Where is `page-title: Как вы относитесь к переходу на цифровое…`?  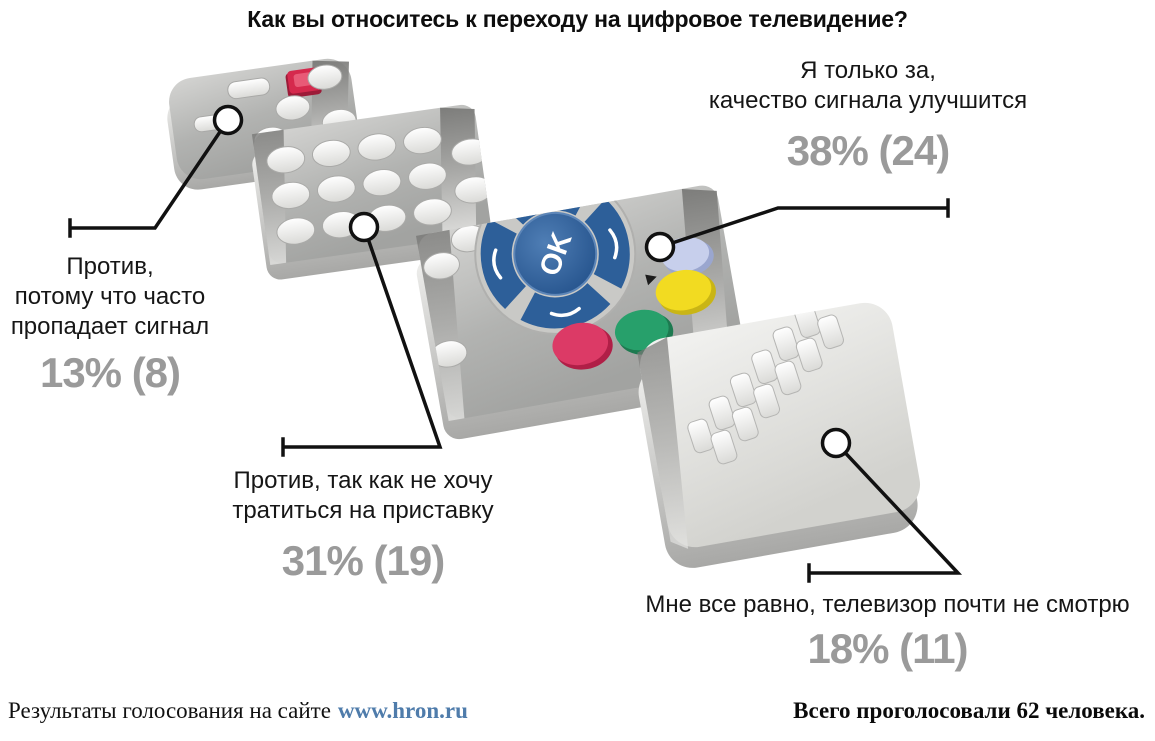
page-title: Как вы относитесь к переходу на цифровое… is located at coordinates (577, 19).